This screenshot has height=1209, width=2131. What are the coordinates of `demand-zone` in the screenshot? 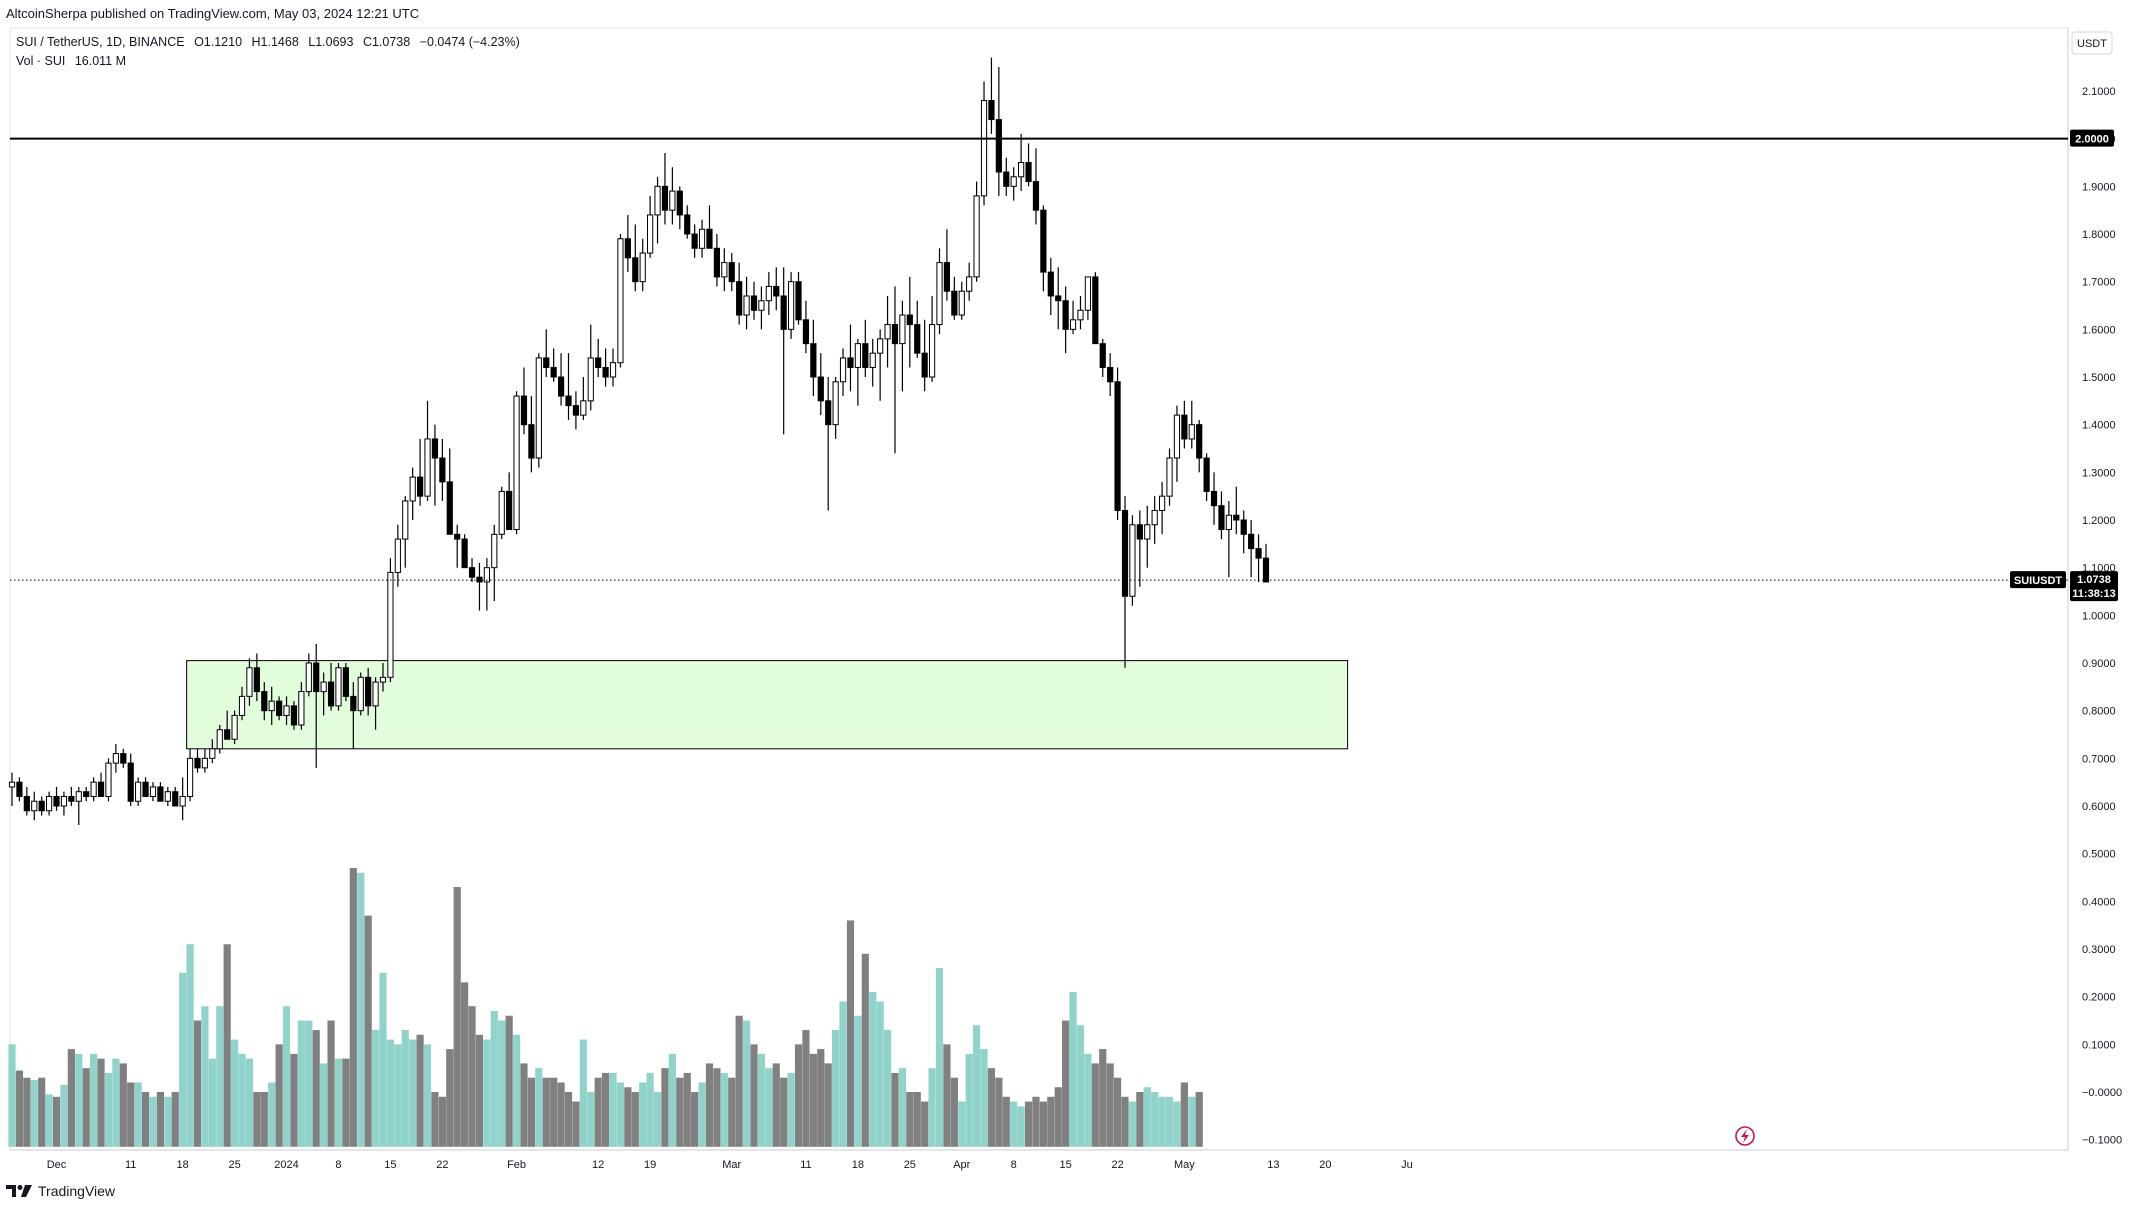 It's located at (767, 705).